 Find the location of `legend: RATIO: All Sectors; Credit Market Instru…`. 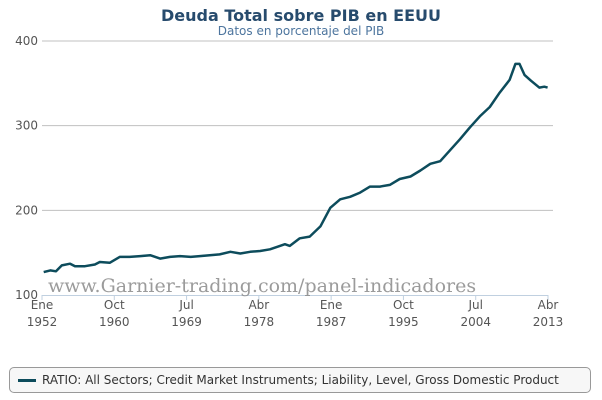

legend: RATIO: All Sectors; Credit Market Instru… is located at coordinates (300, 380).